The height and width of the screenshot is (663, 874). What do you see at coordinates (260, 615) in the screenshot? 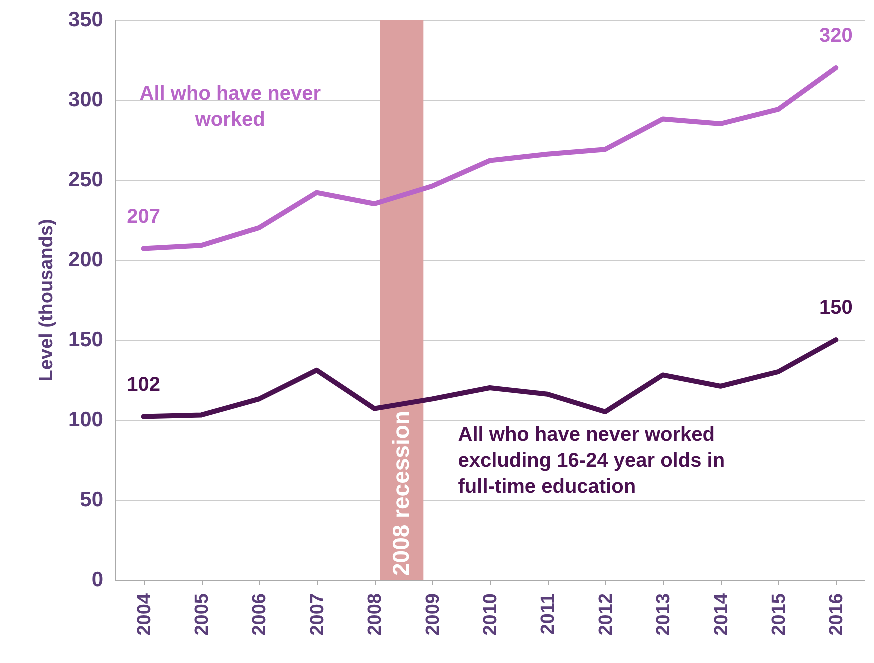
I see `x-tick-label: 2006` at bounding box center [260, 615].